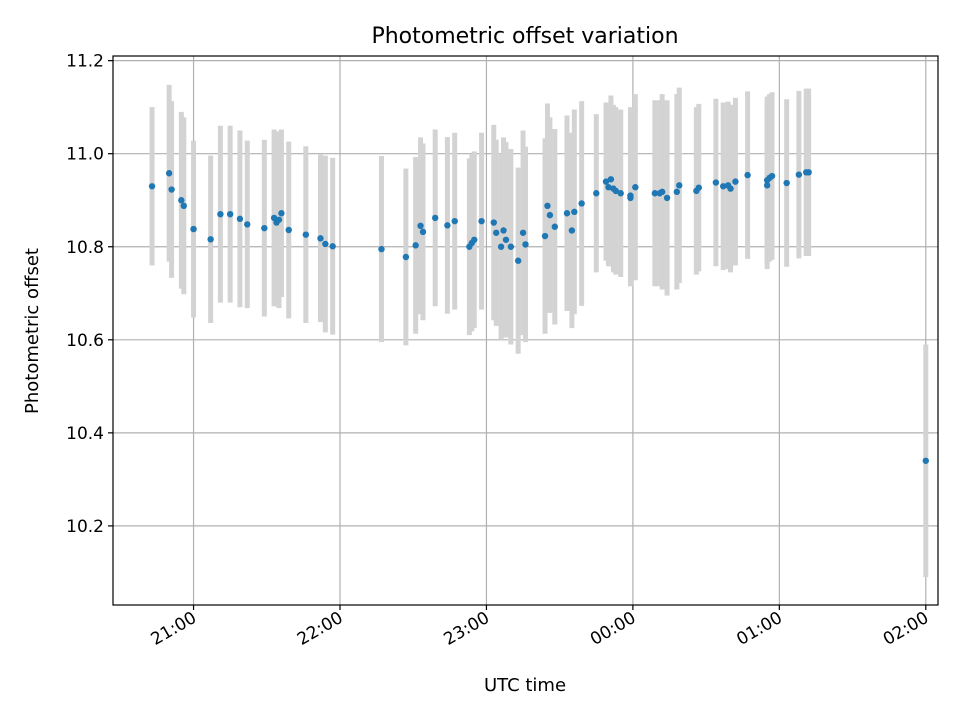 The image size is (960, 720). What do you see at coordinates (85, 62) in the screenshot?
I see `y-tick-label: 11.2` at bounding box center [85, 62].